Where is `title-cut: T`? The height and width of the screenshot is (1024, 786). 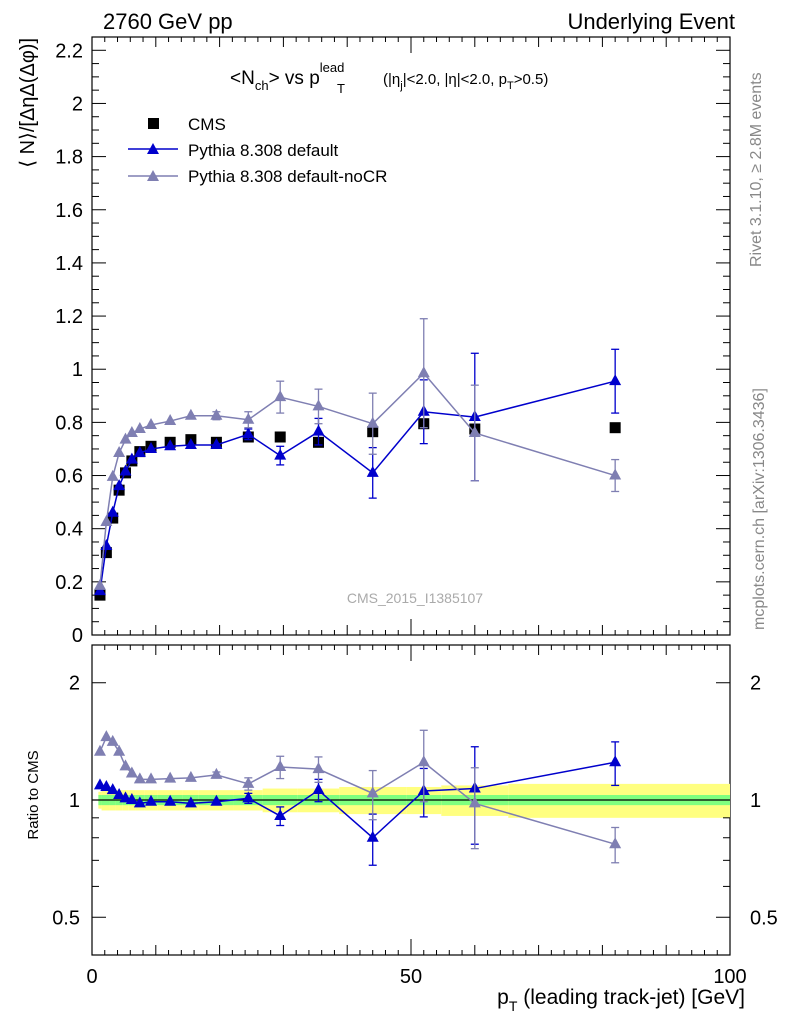
title-cut: T is located at coordinates (510, 86).